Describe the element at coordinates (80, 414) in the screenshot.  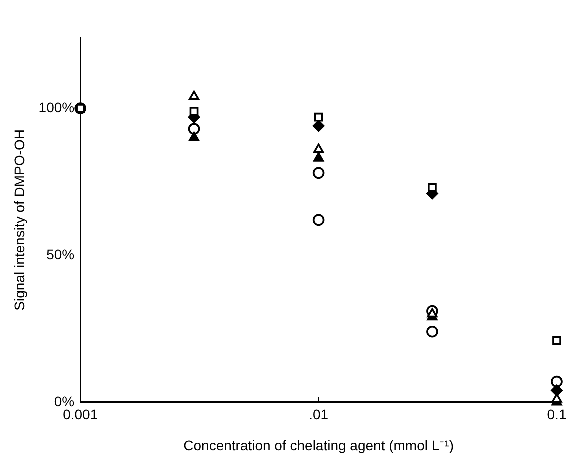
I see `x-tick-label: 0.001` at that location.